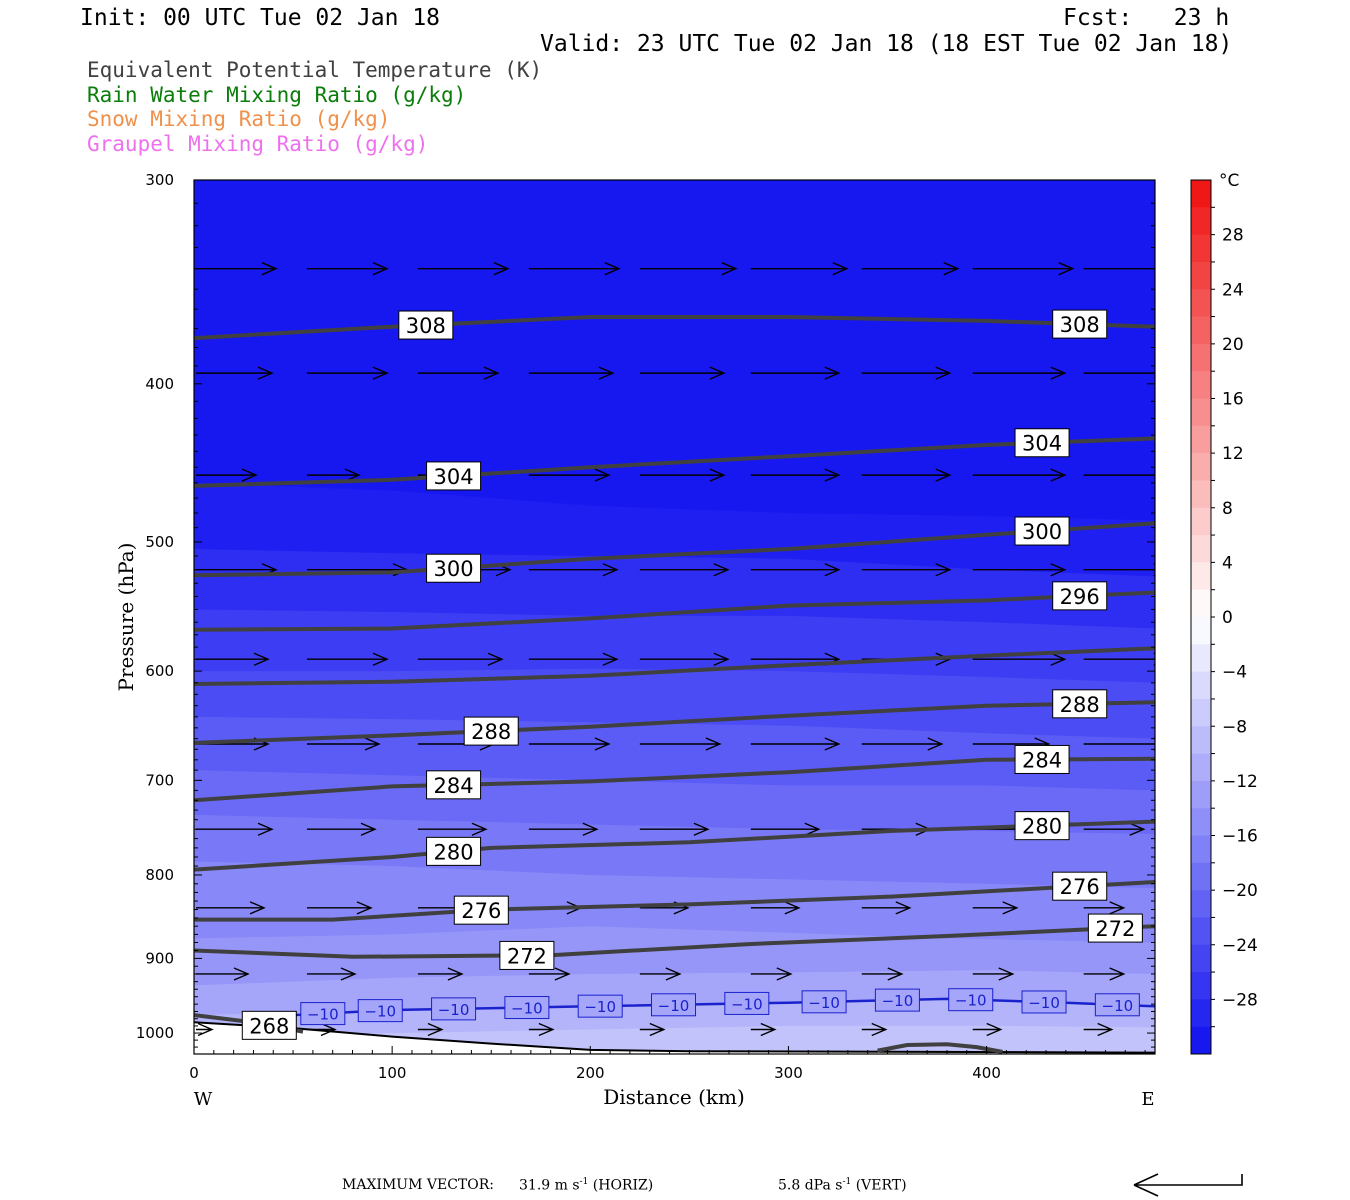 Image resolution: width=1350 pixels, height=1200 pixels. Describe the element at coordinates (1146, 18) in the screenshot. I see `forecast-hour: Fcst: 23 h` at that location.